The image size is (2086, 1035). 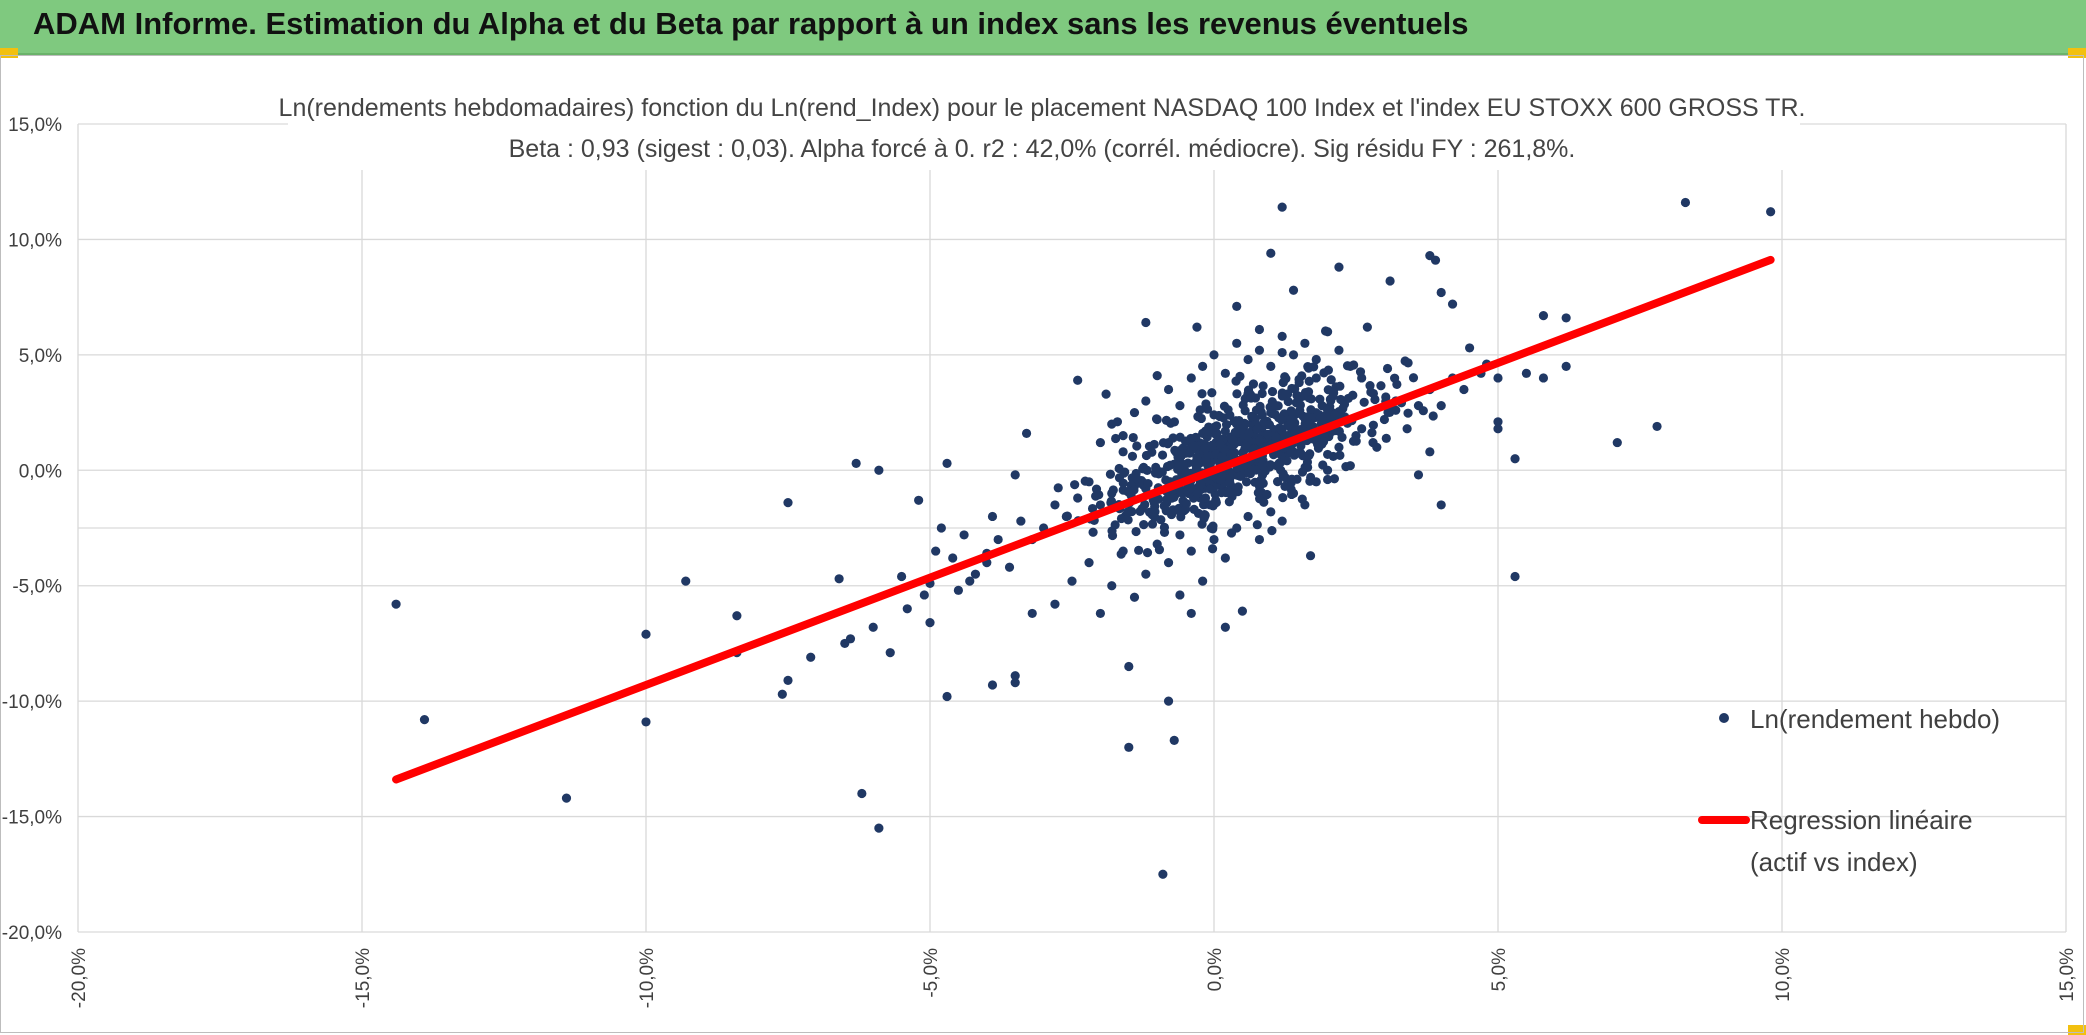 What do you see at coordinates (1724, 718) in the screenshot?
I see `legend-point-marker` at bounding box center [1724, 718].